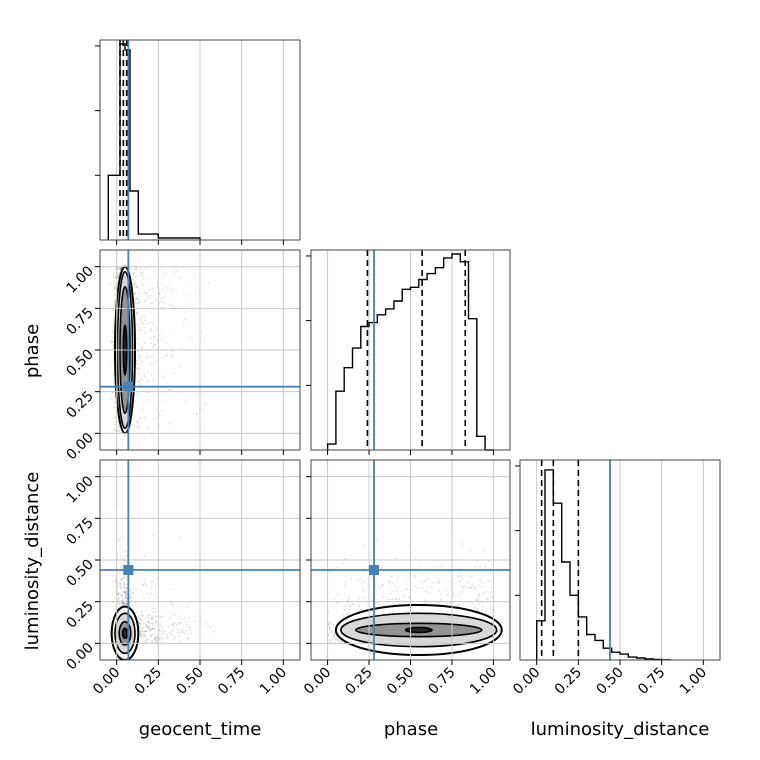 The height and width of the screenshot is (760, 760). I want to click on ytick-label-r2-2: 0.50, so click(79, 573).